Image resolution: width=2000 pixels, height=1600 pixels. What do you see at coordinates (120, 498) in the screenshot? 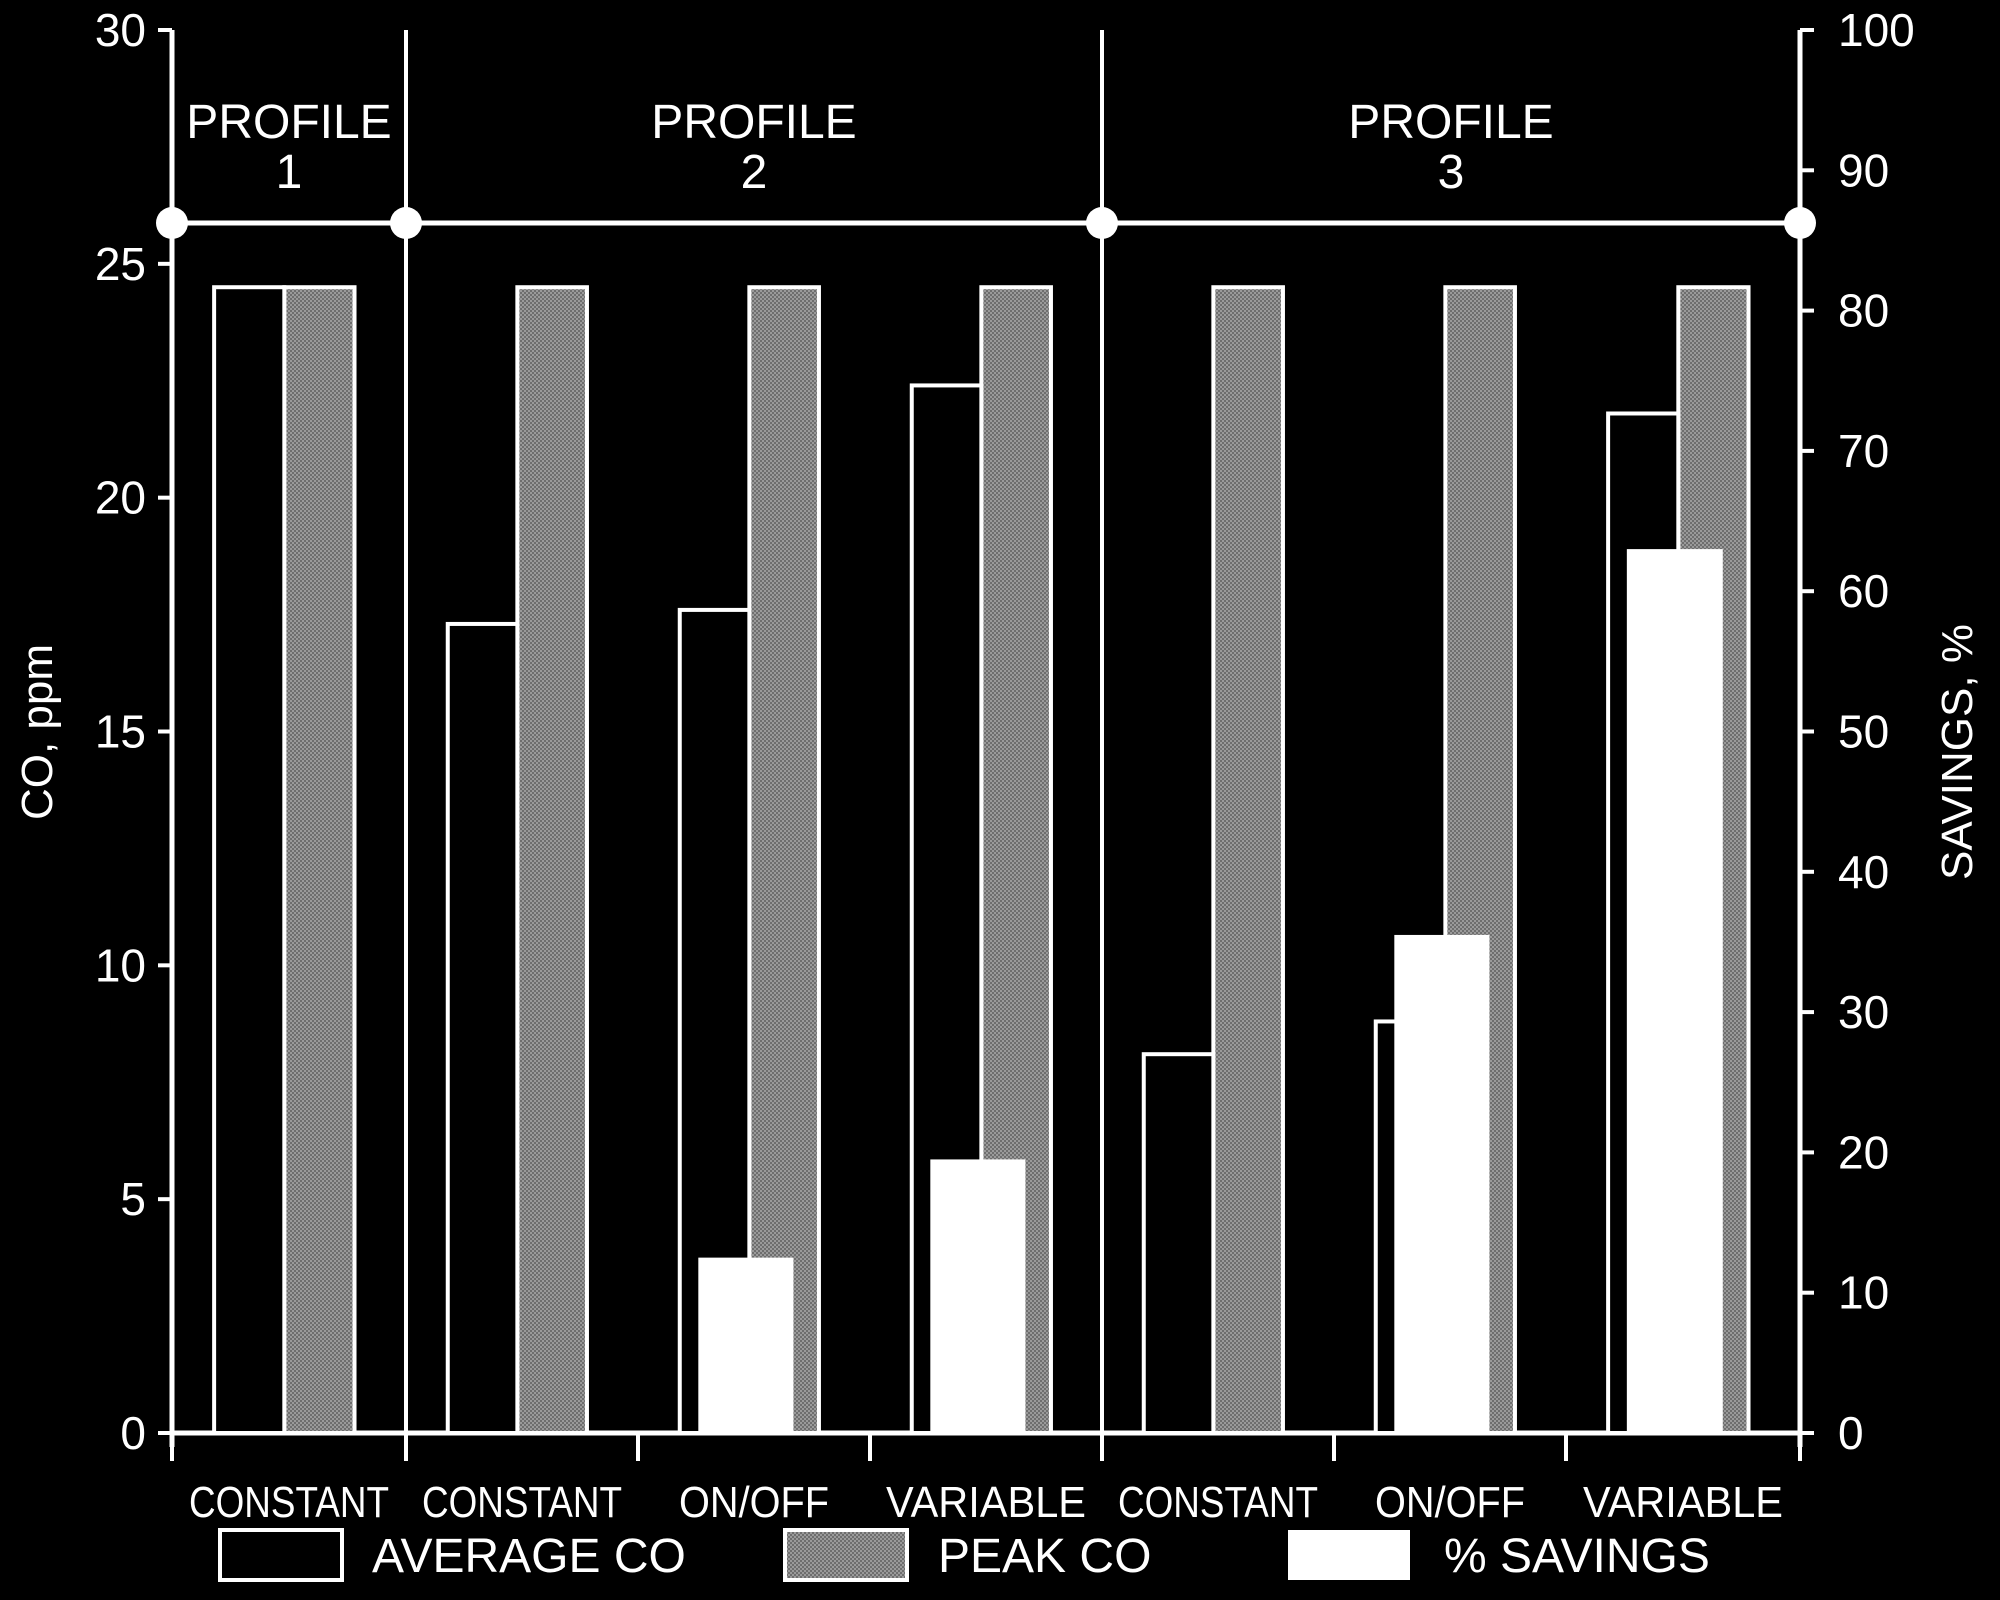
I see `left-tick-label: 20` at bounding box center [120, 498].